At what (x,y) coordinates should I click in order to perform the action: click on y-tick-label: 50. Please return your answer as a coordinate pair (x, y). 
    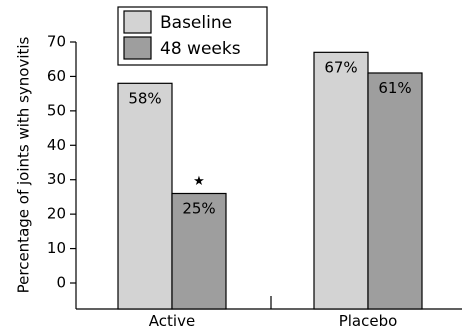
    Looking at the image, I should click on (56, 110).